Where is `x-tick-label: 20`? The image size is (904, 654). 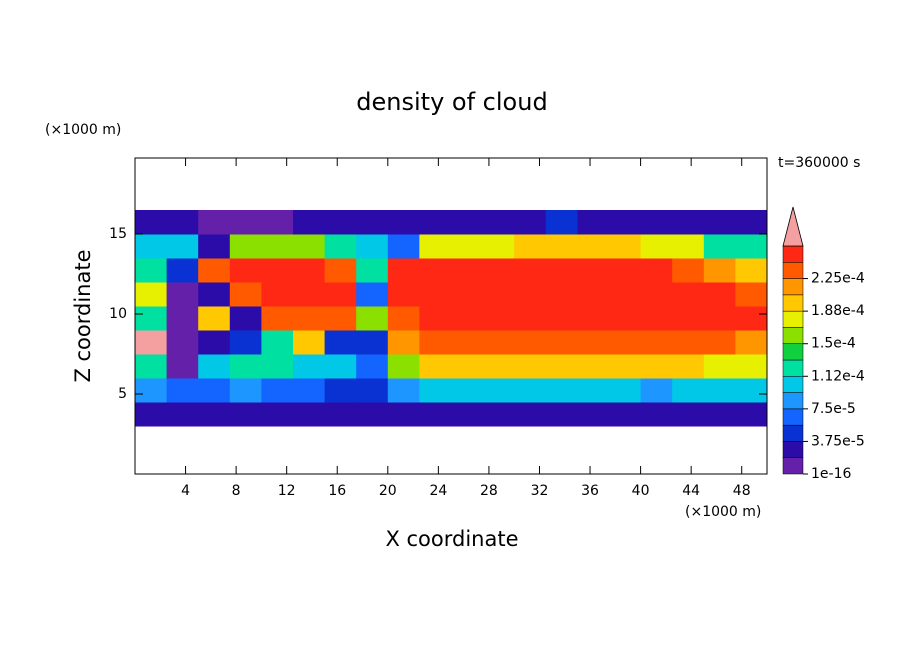 x-tick-label: 20 is located at coordinates (388, 491).